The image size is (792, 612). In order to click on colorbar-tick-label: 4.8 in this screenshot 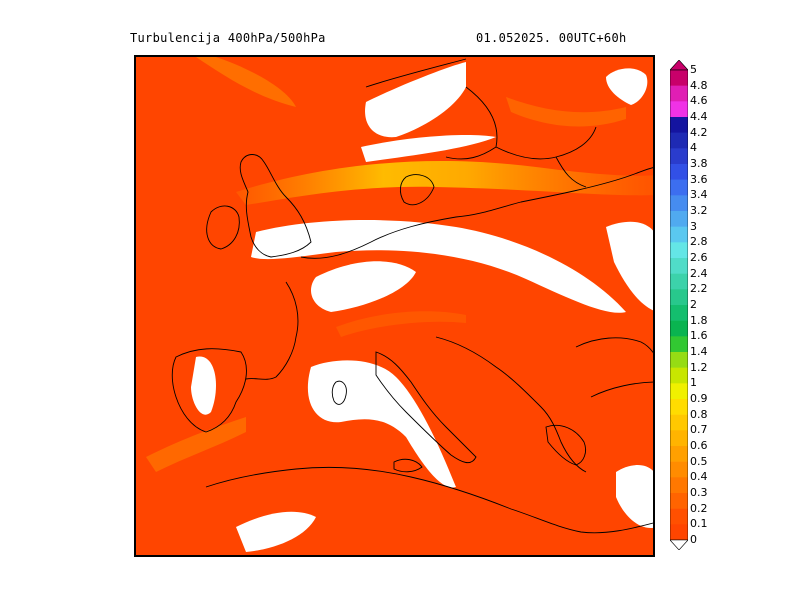, I will do `click(699, 85)`.